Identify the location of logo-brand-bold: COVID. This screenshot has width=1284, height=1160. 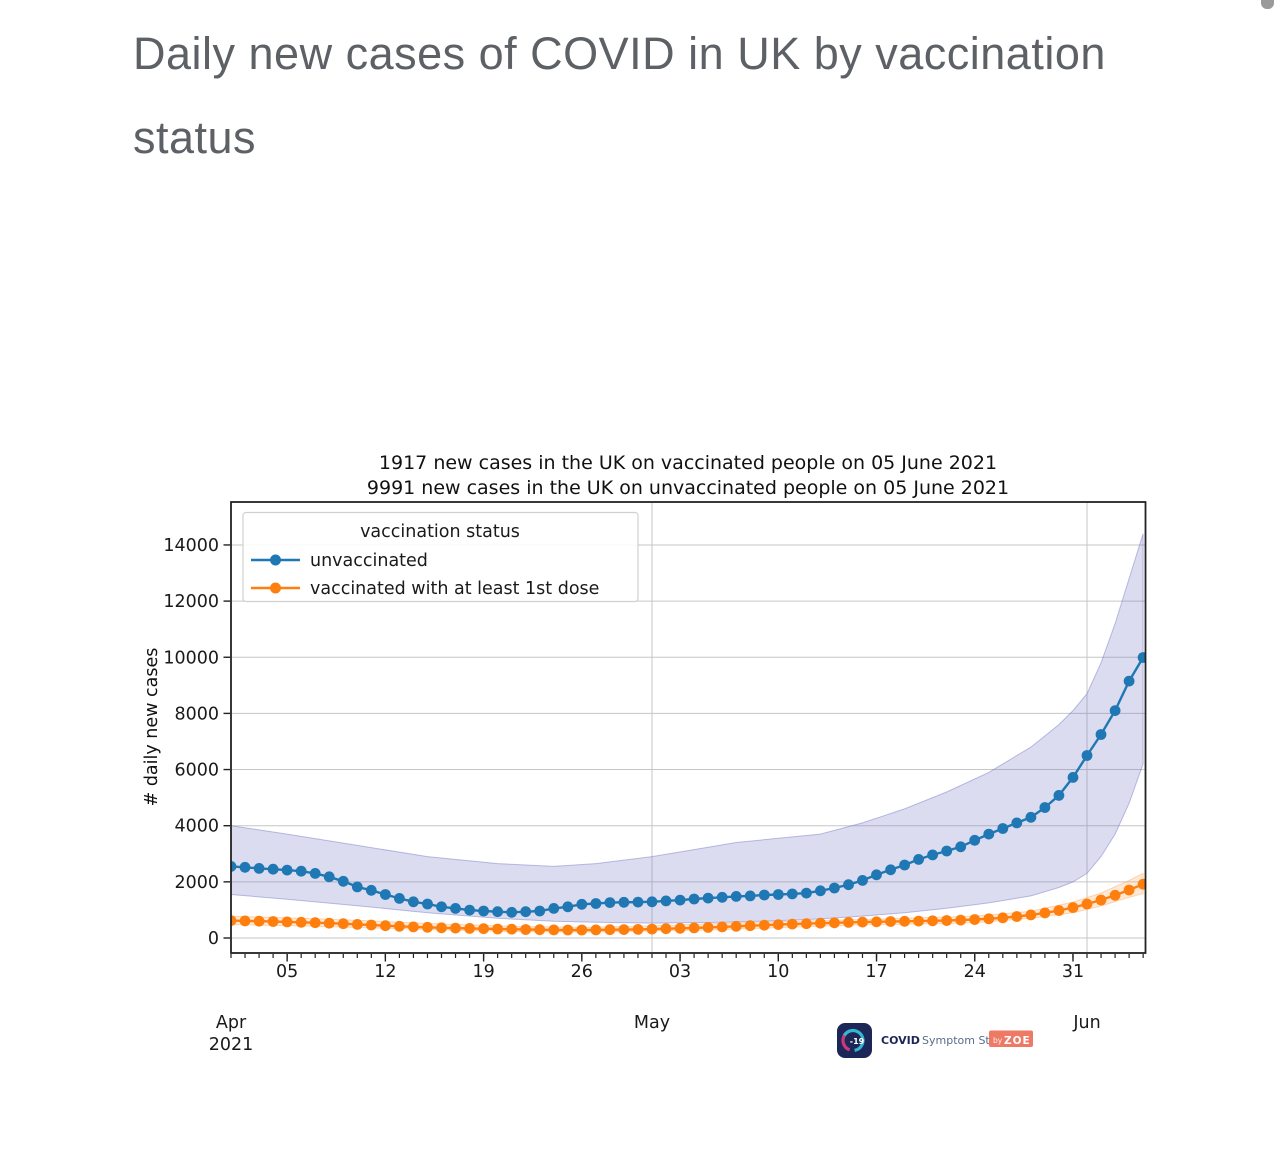
(900, 1040).